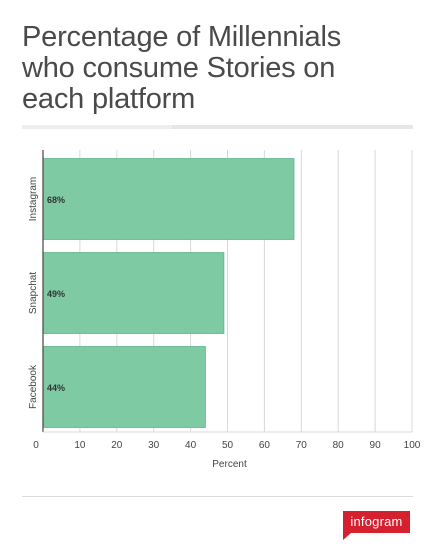  Describe the element at coordinates (33, 199) in the screenshot. I see `category-label-instagram: Instagram` at that location.